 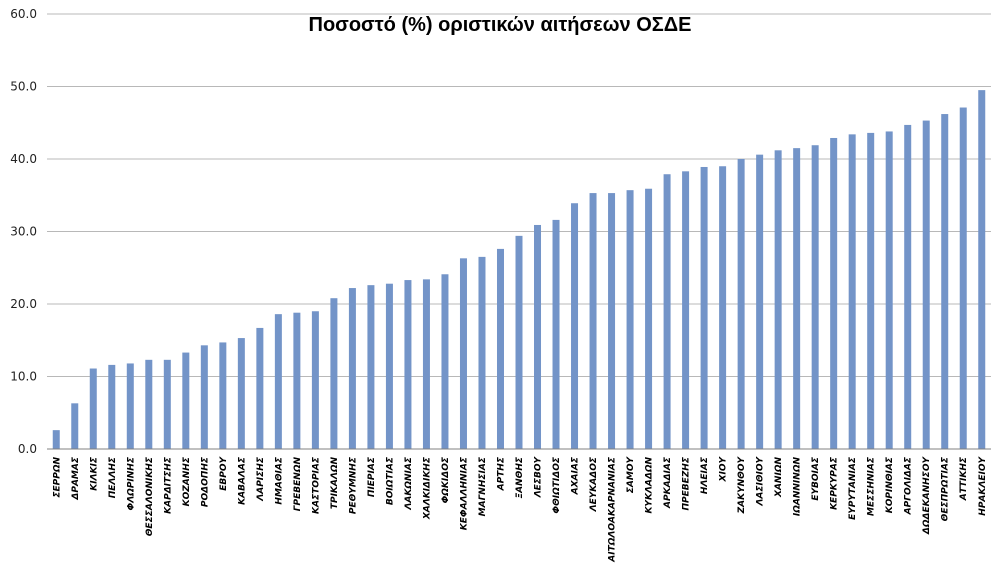 I want to click on x-tick-label: ΚΟΖΑΝΗΣ, so click(x=187, y=481).